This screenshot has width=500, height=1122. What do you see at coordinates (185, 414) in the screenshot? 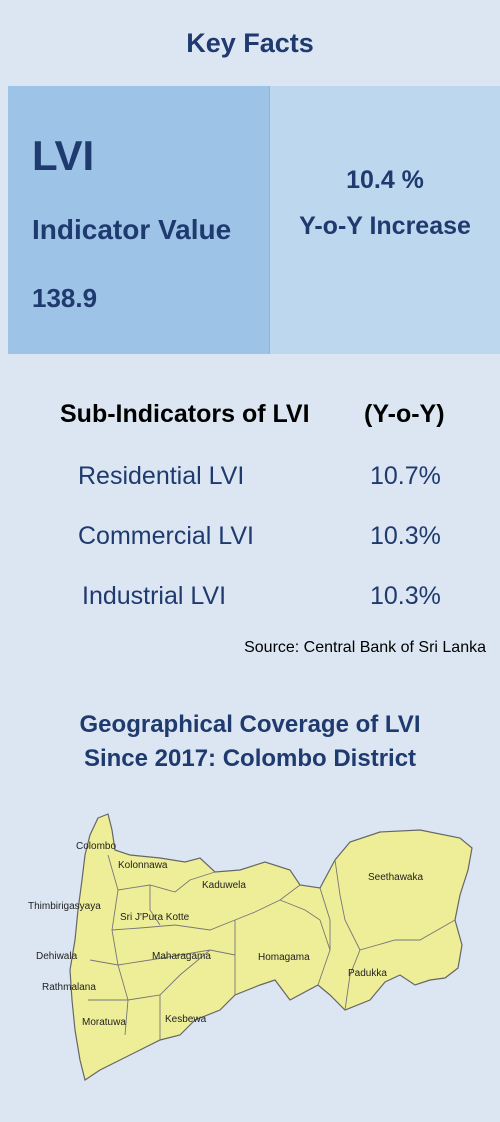
I see `sub-indicators-heading: Sub-Indicators of LVI` at bounding box center [185, 414].